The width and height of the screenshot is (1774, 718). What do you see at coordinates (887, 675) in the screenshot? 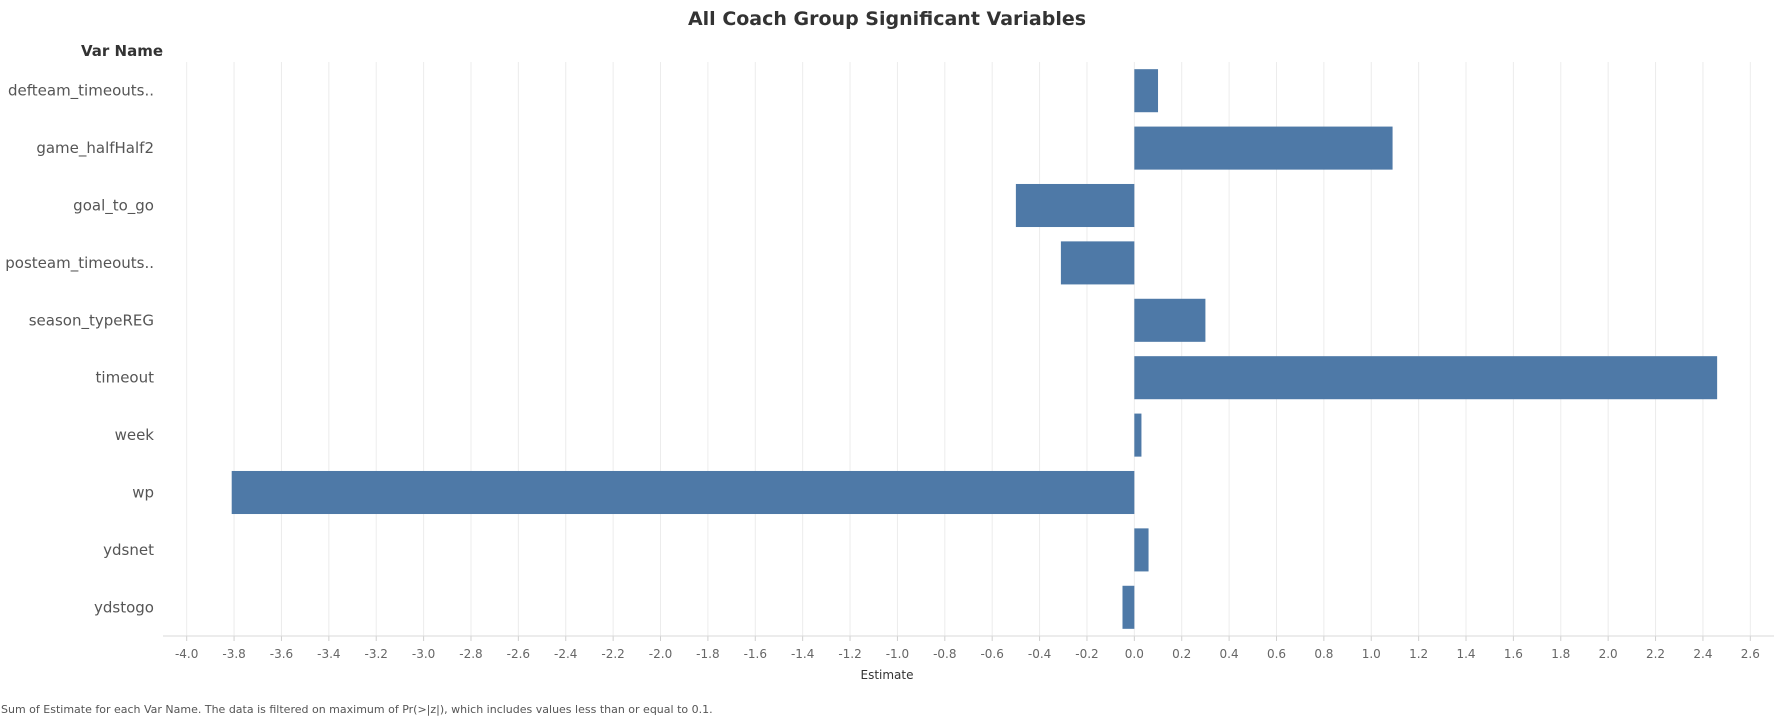
I see `x-axis-title: Estimate` at bounding box center [887, 675].